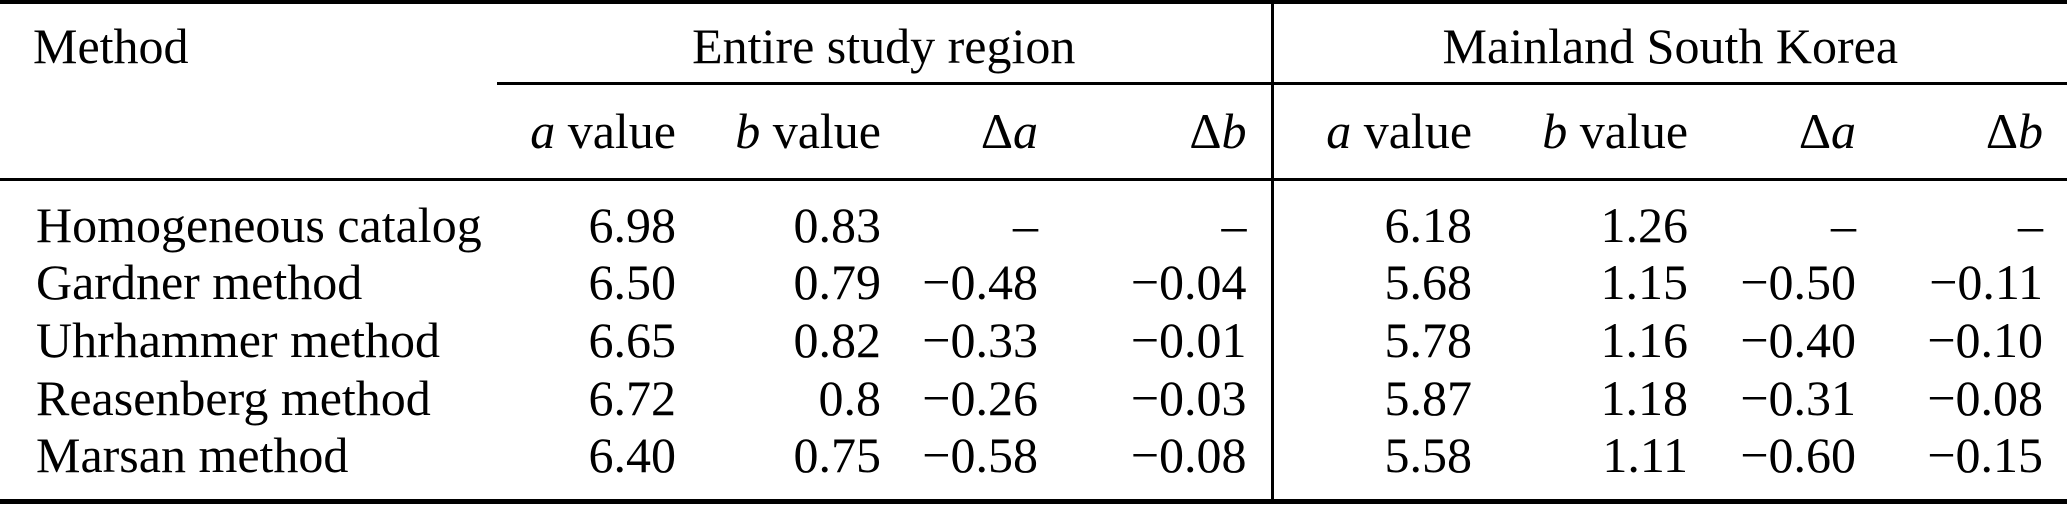 This screenshot has width=2067, height=513. I want to click on subheader-delta-b-korea: Δb, so click(1973, 132).